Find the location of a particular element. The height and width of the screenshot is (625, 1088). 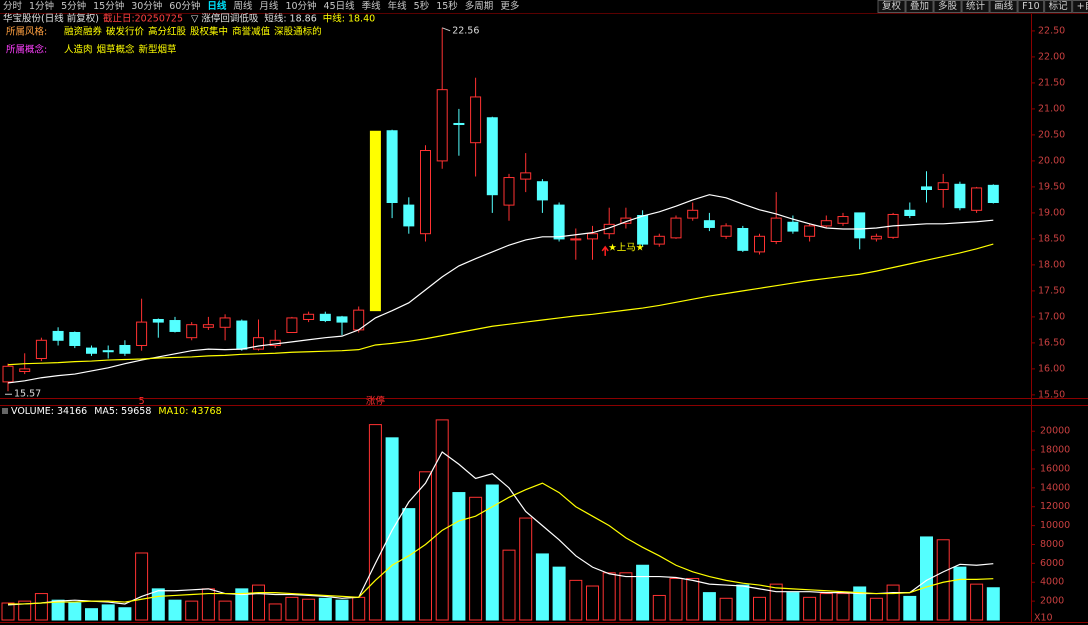

tag-label: 所属风格: is located at coordinates (26, 32).